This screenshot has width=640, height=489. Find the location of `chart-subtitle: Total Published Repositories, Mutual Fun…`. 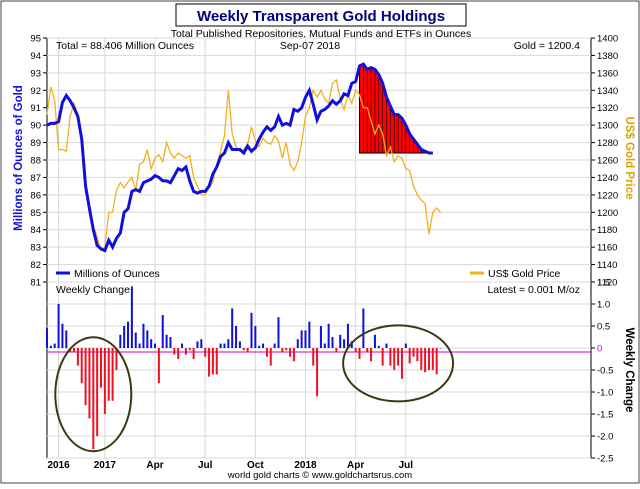

chart-subtitle: Total Published Repositories, Mutual Fun… is located at coordinates (321, 34).